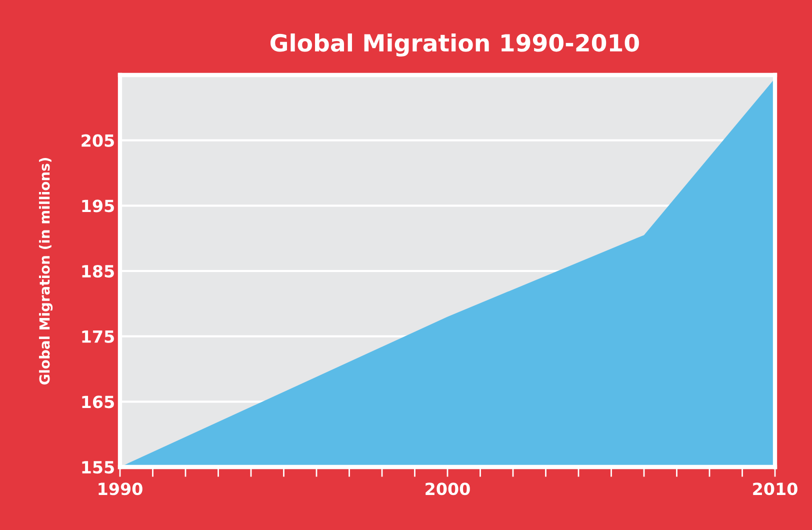  I want to click on x-tick-label: 2000, so click(448, 489).